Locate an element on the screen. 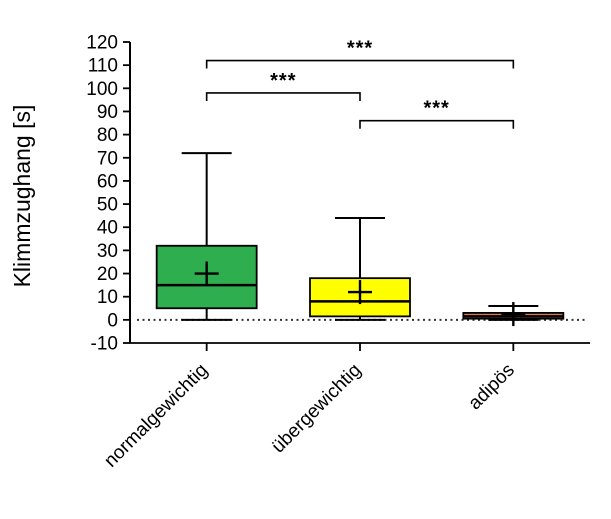 This screenshot has height=519, width=611. y-tick-label: 10 is located at coordinates (107, 297).